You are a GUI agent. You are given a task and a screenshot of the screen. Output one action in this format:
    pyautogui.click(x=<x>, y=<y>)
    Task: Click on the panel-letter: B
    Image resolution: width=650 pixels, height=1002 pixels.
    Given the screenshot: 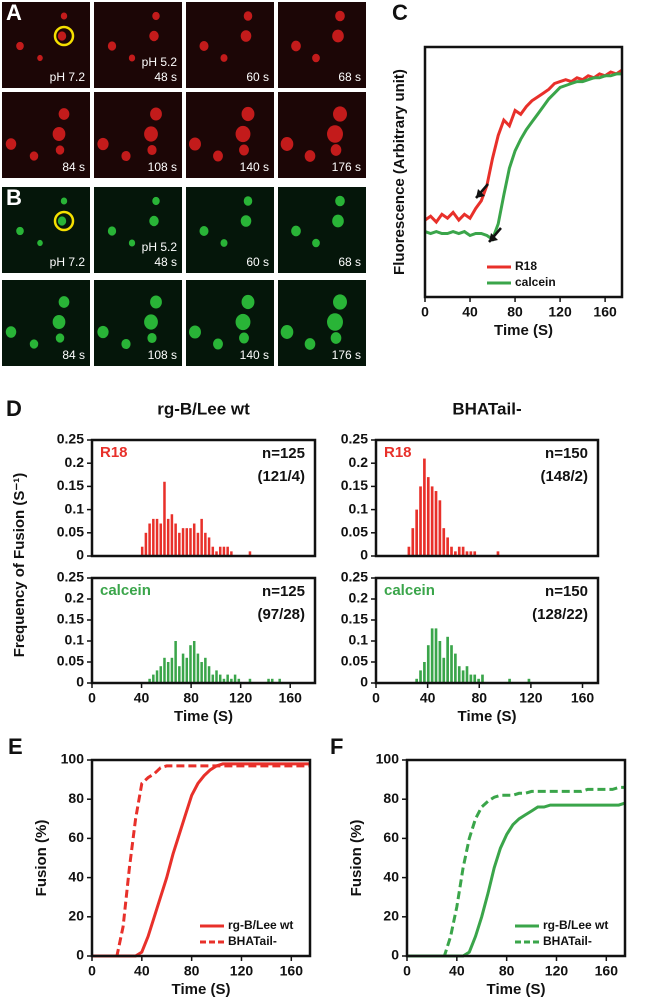 What is the action you would take?
    pyautogui.click(x=14, y=197)
    